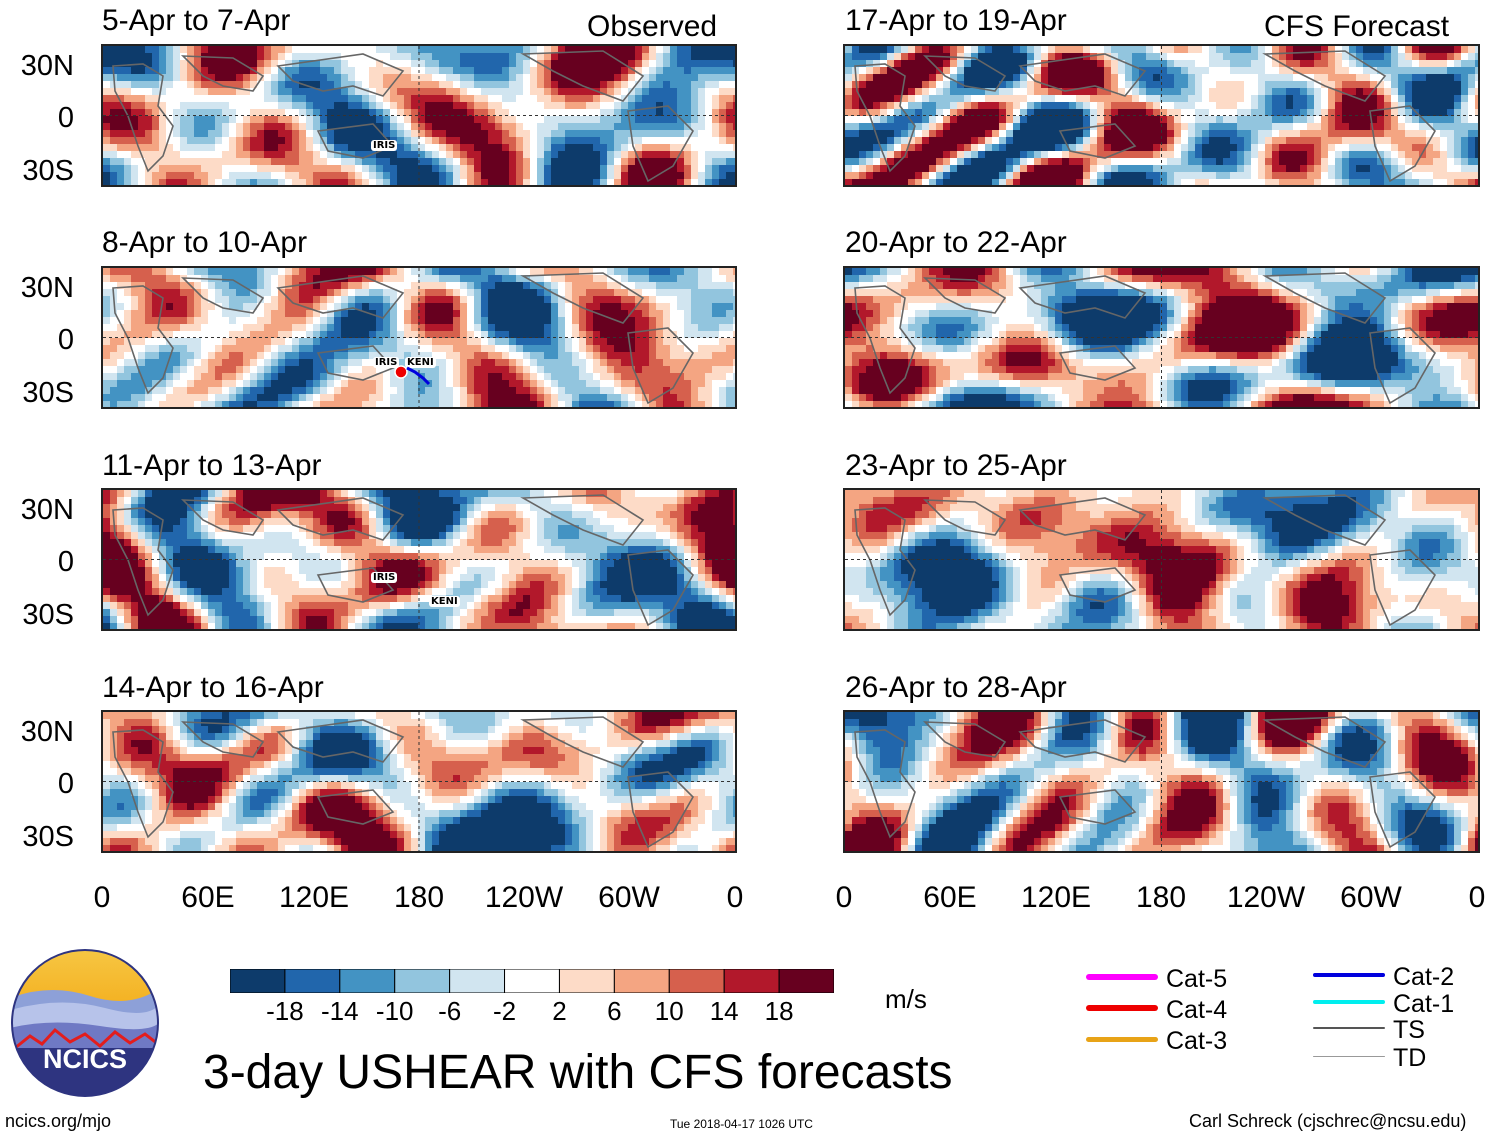 This screenshot has height=1137, width=1510. What do you see at coordinates (1349, 1028) in the screenshot?
I see `legend-line-ts` at bounding box center [1349, 1028].